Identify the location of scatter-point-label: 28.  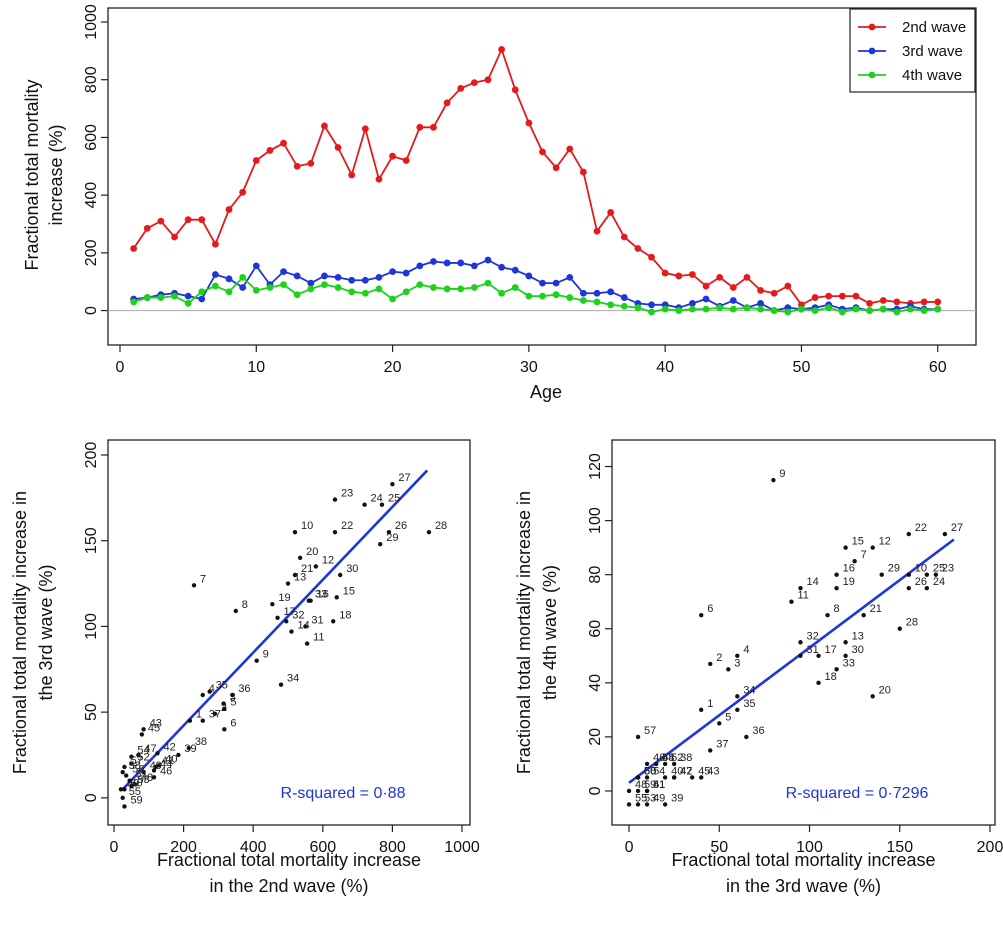
(912, 623).